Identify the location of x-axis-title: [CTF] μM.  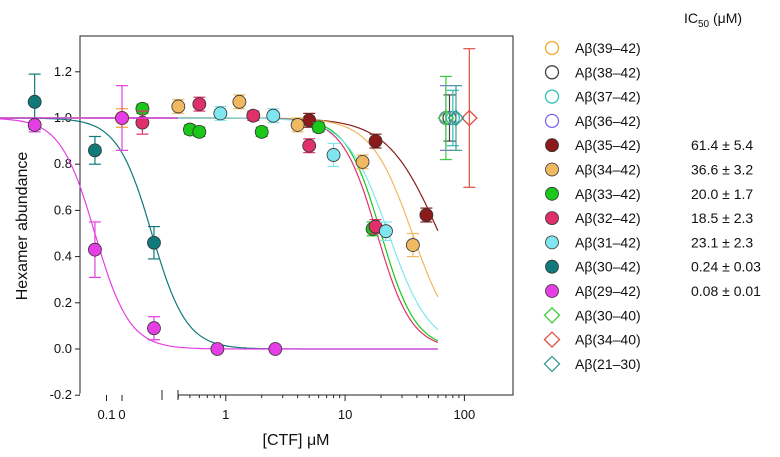
(296, 440).